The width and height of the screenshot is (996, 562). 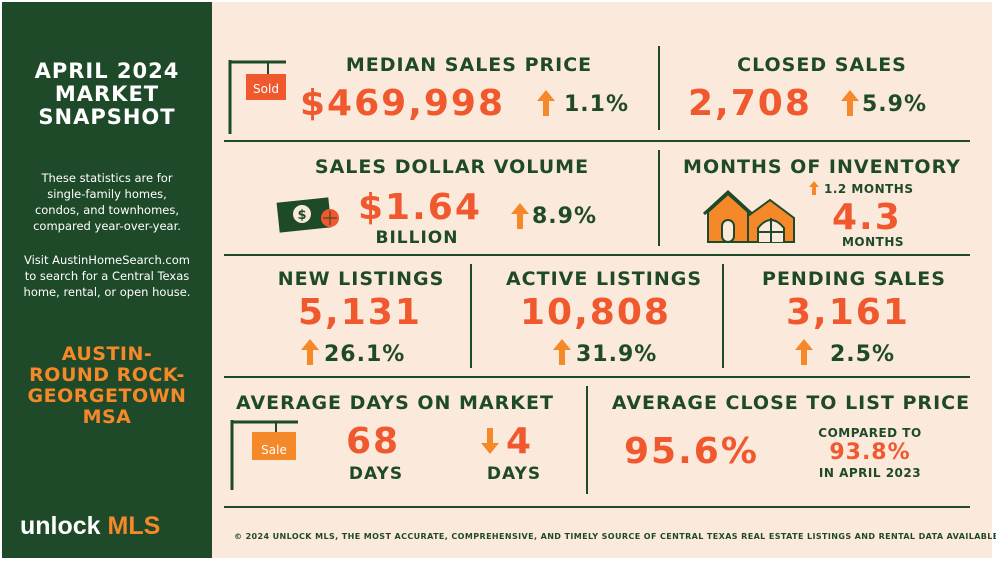 I want to click on visit-line: Visit AustinHomeSearch.com, so click(x=107, y=260).